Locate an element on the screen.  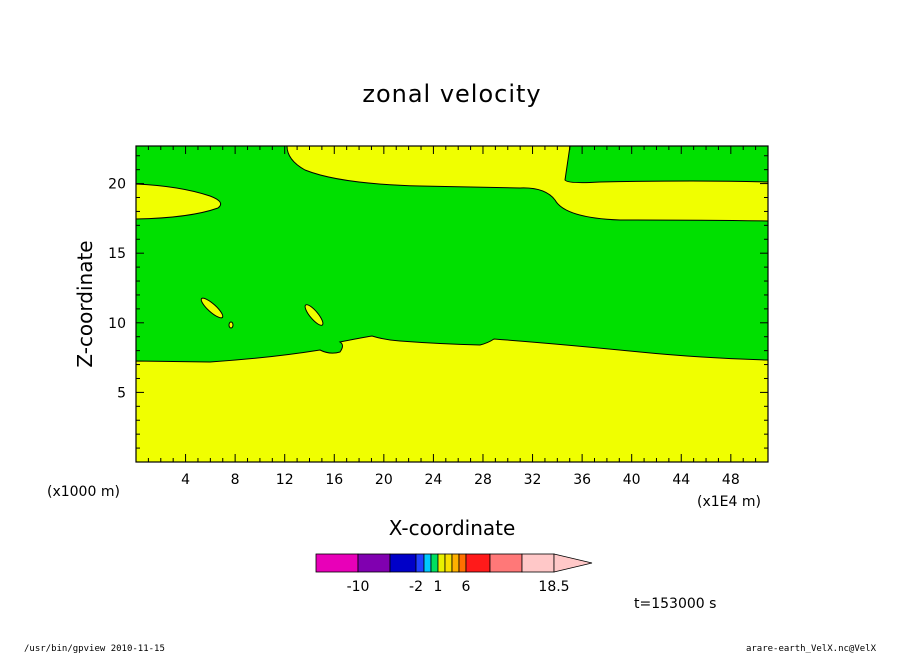
footer-left: /usr/bin/gpview 2010-11-15 is located at coordinates (94, 649).